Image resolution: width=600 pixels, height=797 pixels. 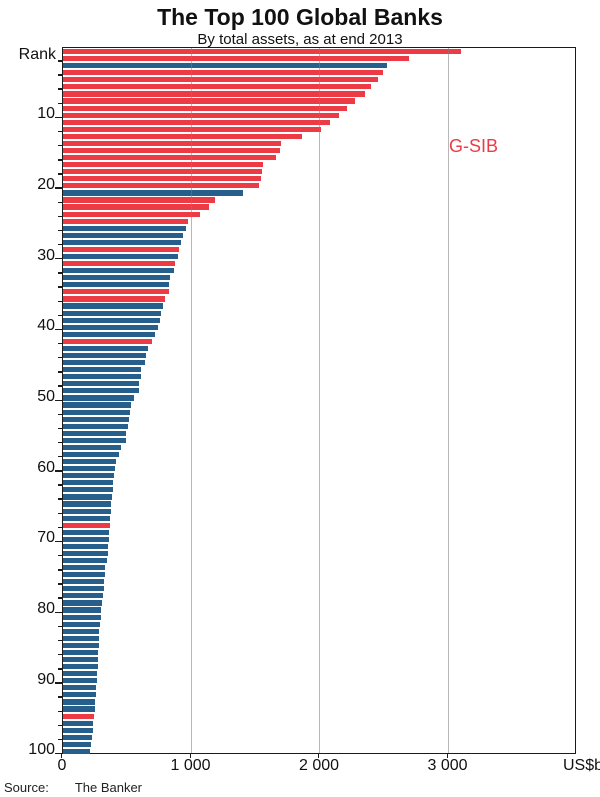 I want to click on chart-subtitle: By total assets, as at end 2013, so click(x=300, y=39).